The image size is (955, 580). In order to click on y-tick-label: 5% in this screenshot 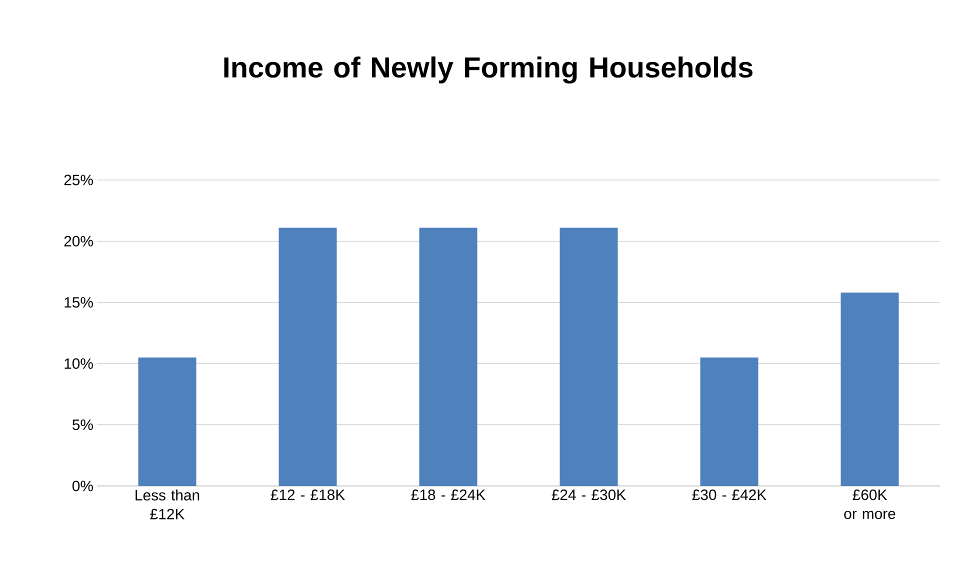, I will do `click(82, 425)`.